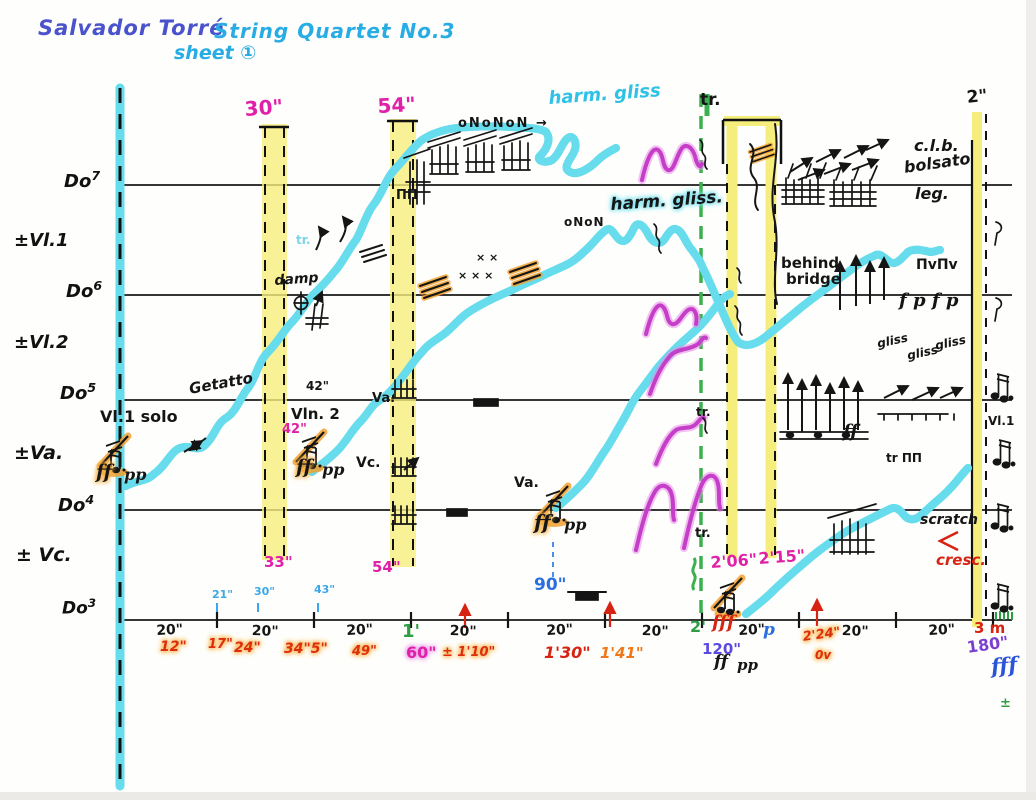  I want to click on page-edge-bottom, so click(518, 796).